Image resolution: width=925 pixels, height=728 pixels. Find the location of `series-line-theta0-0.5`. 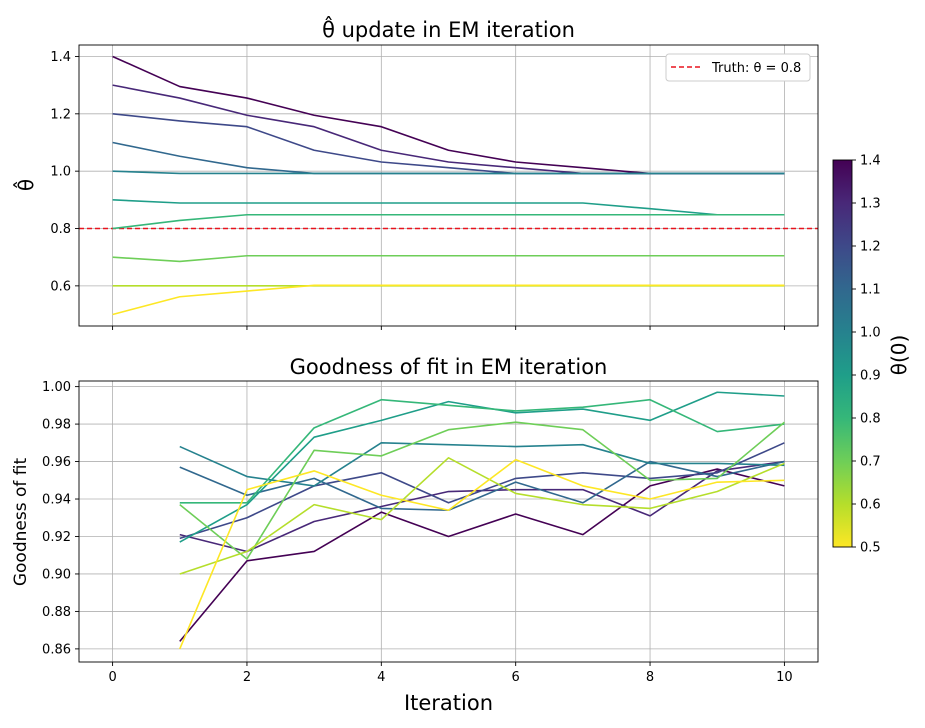

series-line-theta0-0.5 is located at coordinates (448, 300).